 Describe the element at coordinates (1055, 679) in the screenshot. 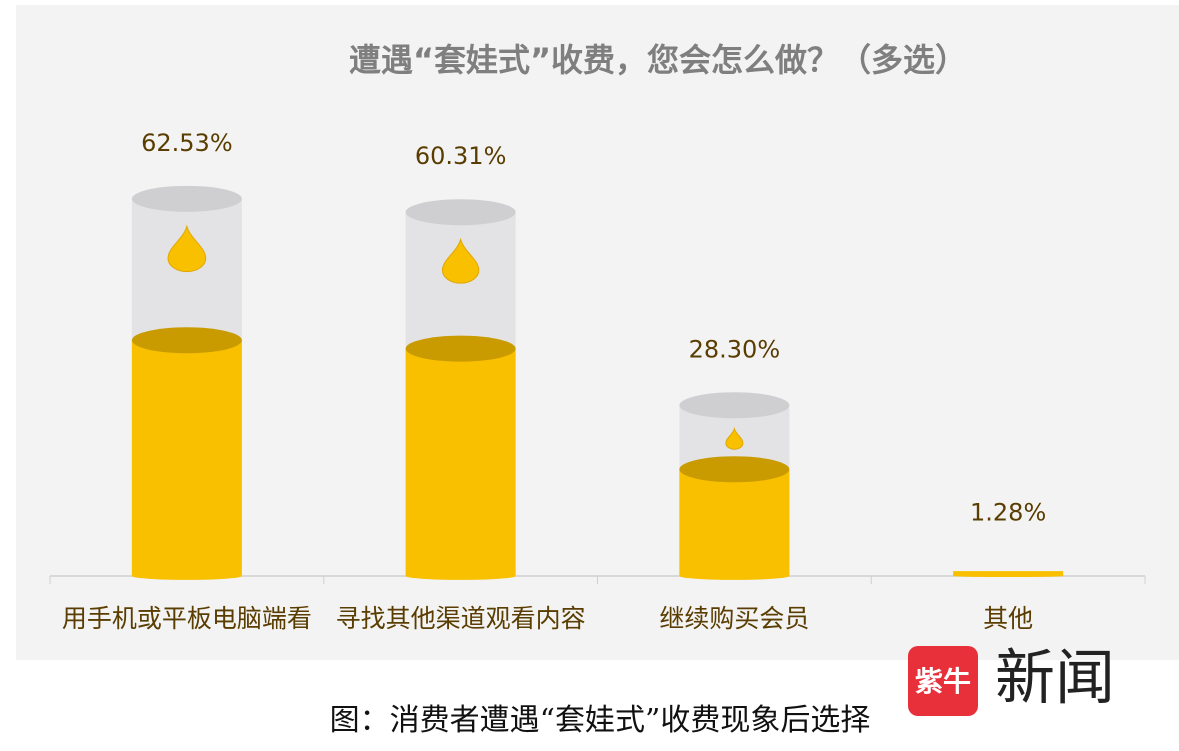

I see `logo-text: 新闻` at that location.